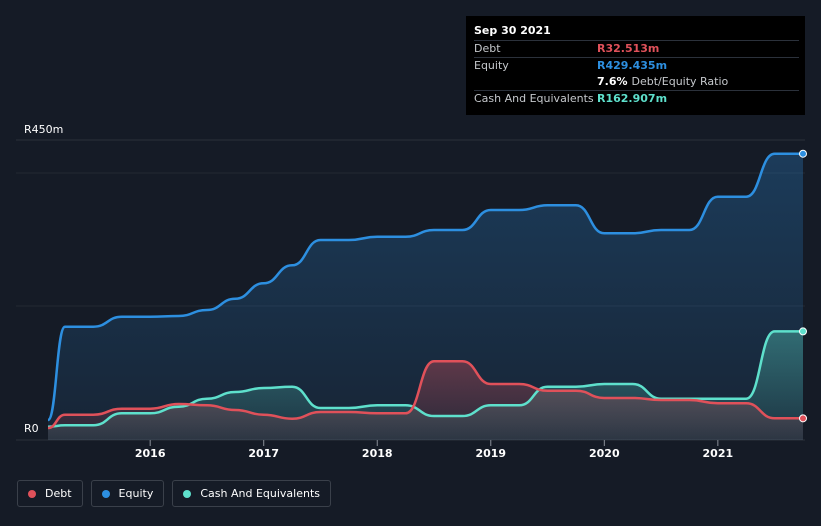  I want to click on legend-debt-label: Debt, so click(58, 493).